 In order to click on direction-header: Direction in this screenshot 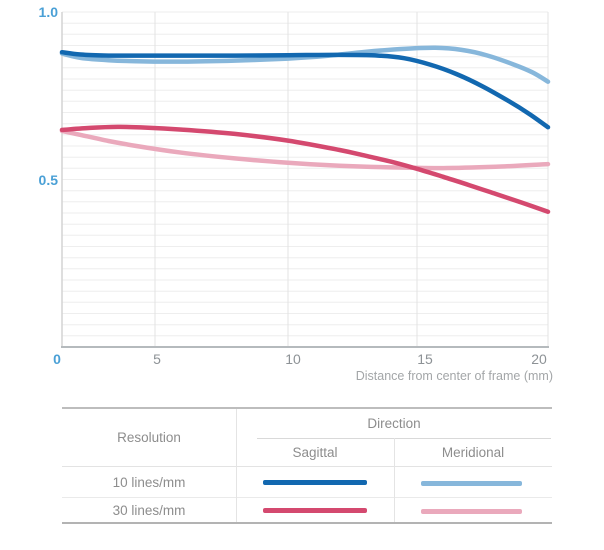, I will do `click(394, 423)`.